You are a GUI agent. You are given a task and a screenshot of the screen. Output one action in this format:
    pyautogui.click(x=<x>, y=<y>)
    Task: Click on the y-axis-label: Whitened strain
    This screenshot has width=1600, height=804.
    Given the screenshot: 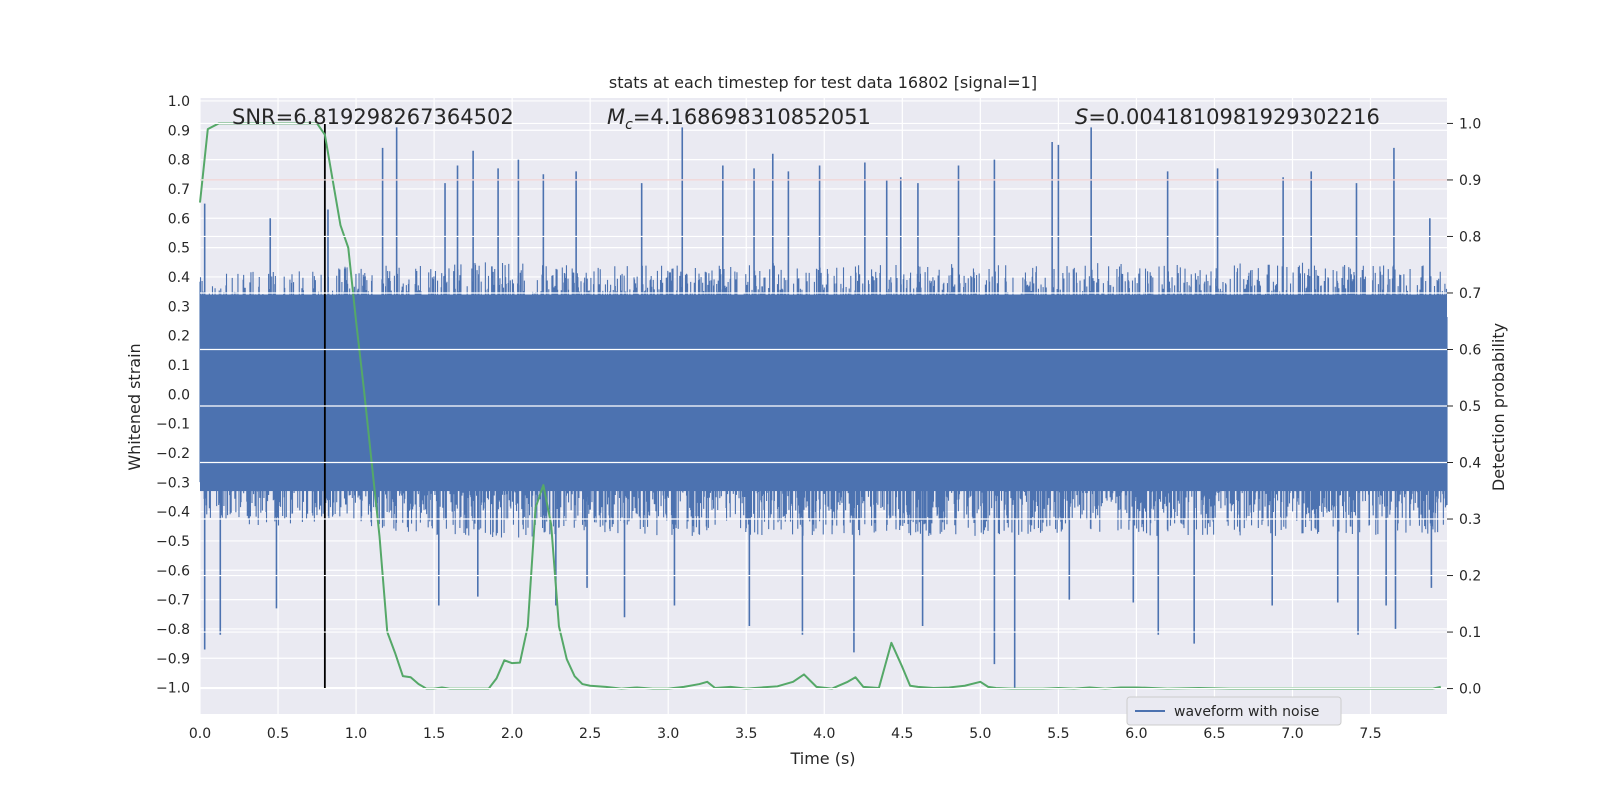 What is the action you would take?
    pyautogui.click(x=134, y=406)
    